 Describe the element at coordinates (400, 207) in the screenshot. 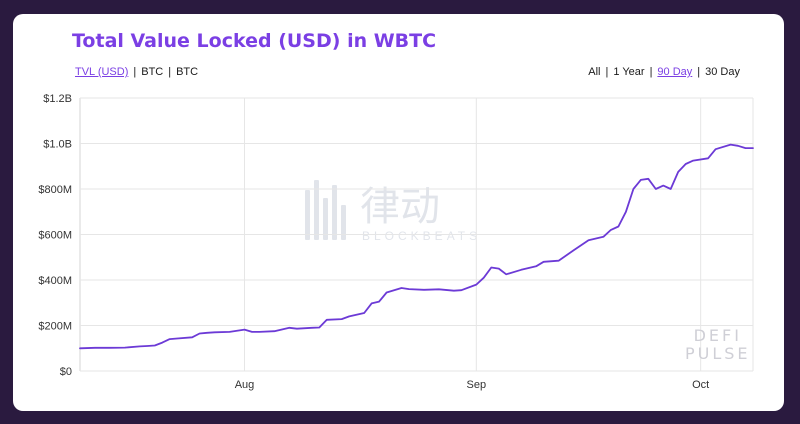

I see `blockbeats-cn-text: 律动` at that location.